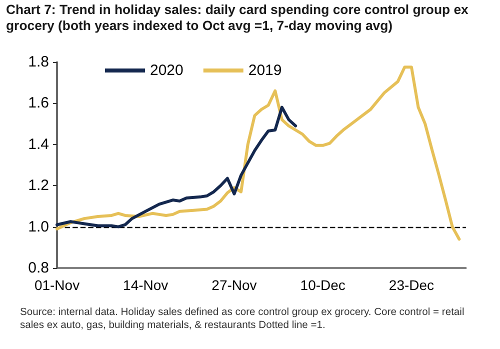 The height and width of the screenshot is (349, 500). What do you see at coordinates (38, 227) in the screenshot?
I see `y-tick-label: 1.0` at bounding box center [38, 227].